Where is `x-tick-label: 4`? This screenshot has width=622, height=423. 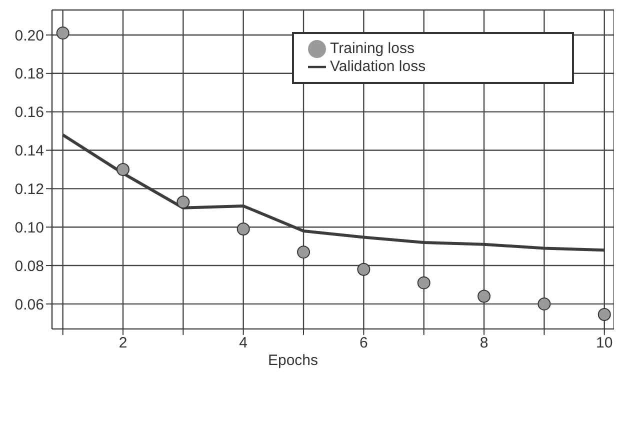 x-tick-label: 4 is located at coordinates (243, 343).